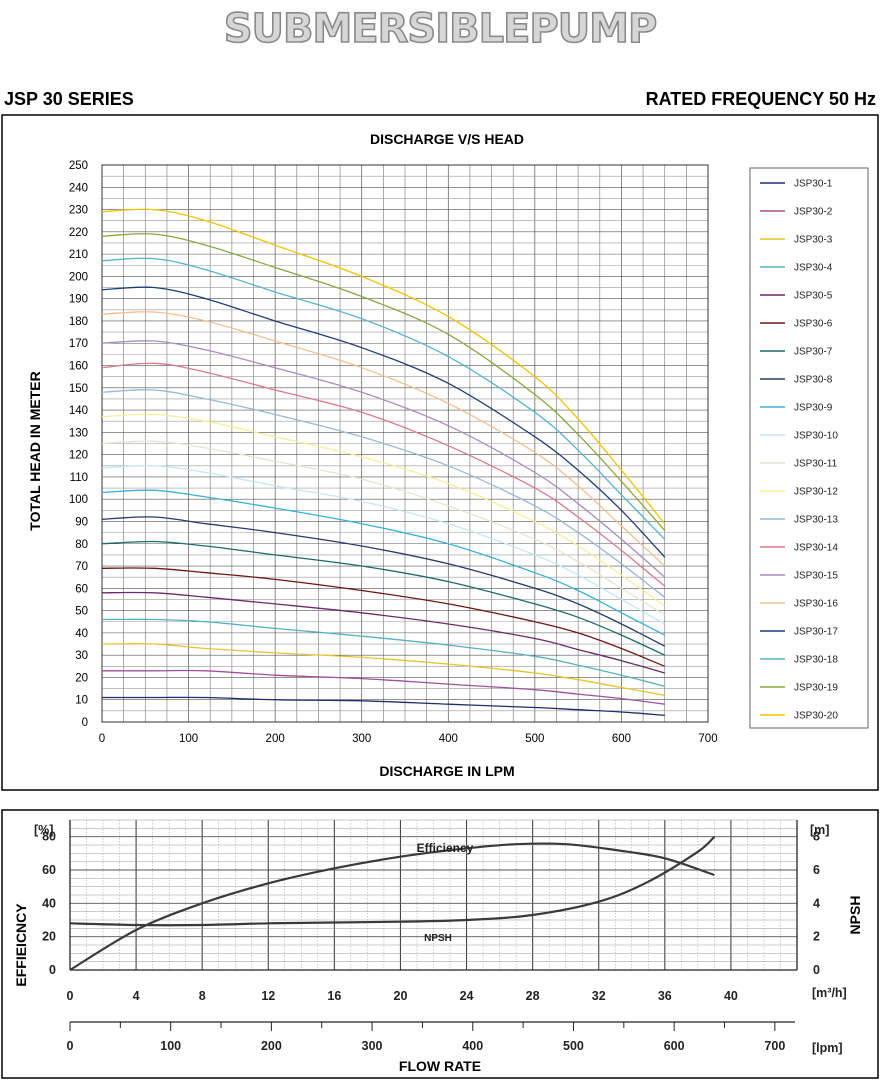  What do you see at coordinates (447, 139) in the screenshot?
I see `head-chart-title: DISCHARGE V/S HEAD` at bounding box center [447, 139].